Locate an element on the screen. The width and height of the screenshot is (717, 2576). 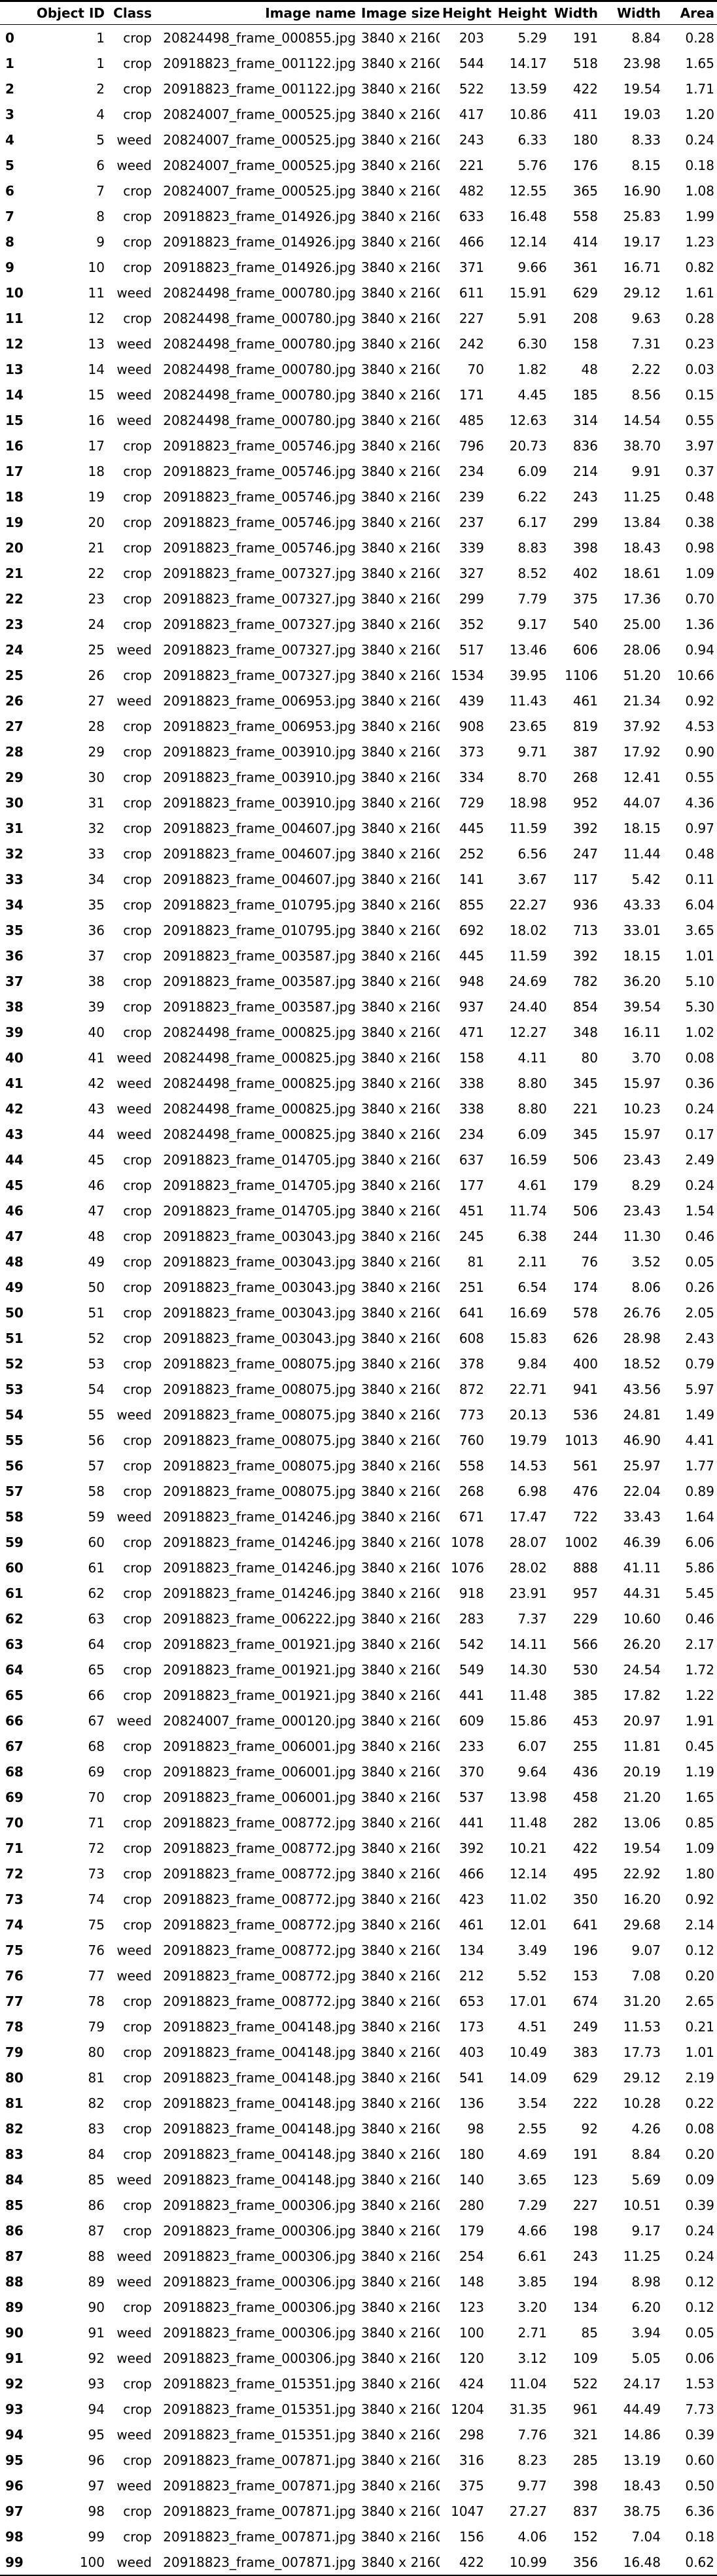
area-cell: 0.15 is located at coordinates (699, 394).